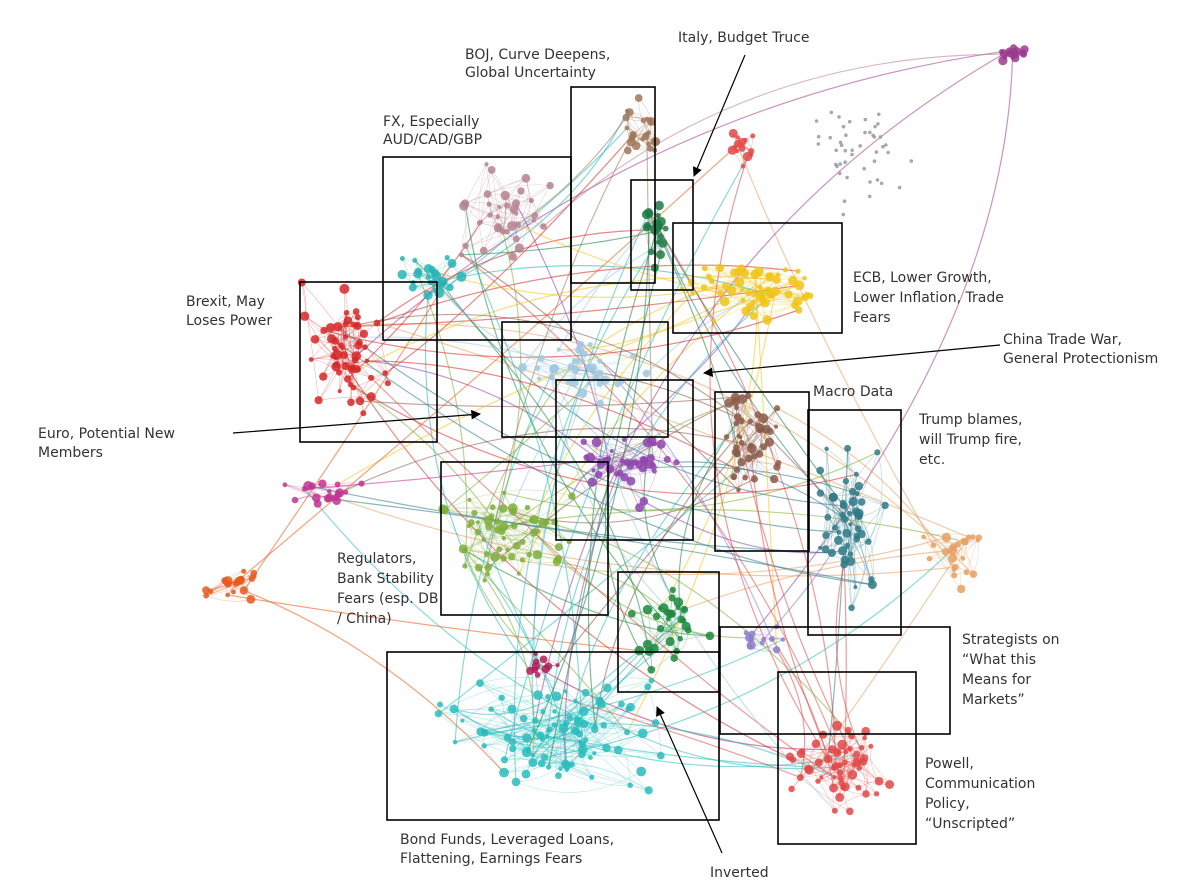 This screenshot has height=893, width=1191. What do you see at coordinates (744, 38) in the screenshot?
I see `annotation-line: Italy, Budget Truce` at bounding box center [744, 38].